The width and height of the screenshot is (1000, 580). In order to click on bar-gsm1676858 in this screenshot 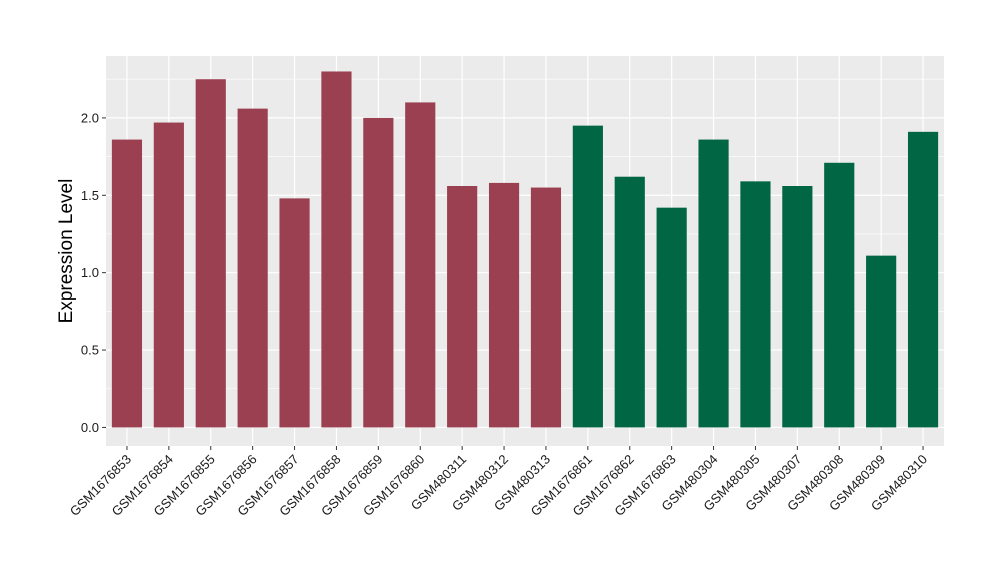, I will do `click(336, 249)`.